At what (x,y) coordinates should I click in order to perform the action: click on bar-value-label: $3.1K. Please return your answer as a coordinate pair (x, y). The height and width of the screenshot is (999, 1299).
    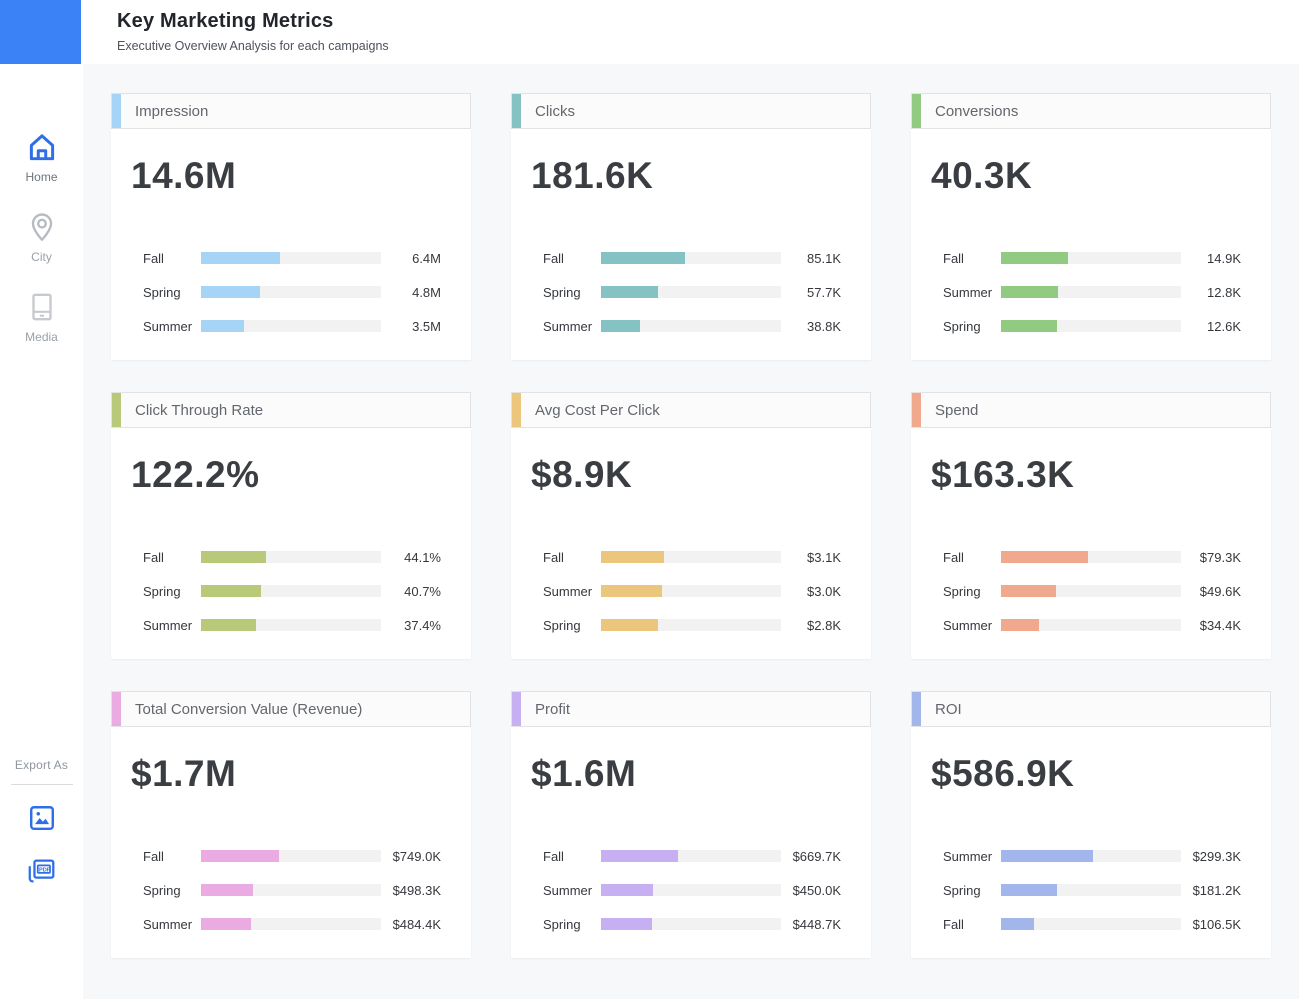
    Looking at the image, I should click on (824, 557).